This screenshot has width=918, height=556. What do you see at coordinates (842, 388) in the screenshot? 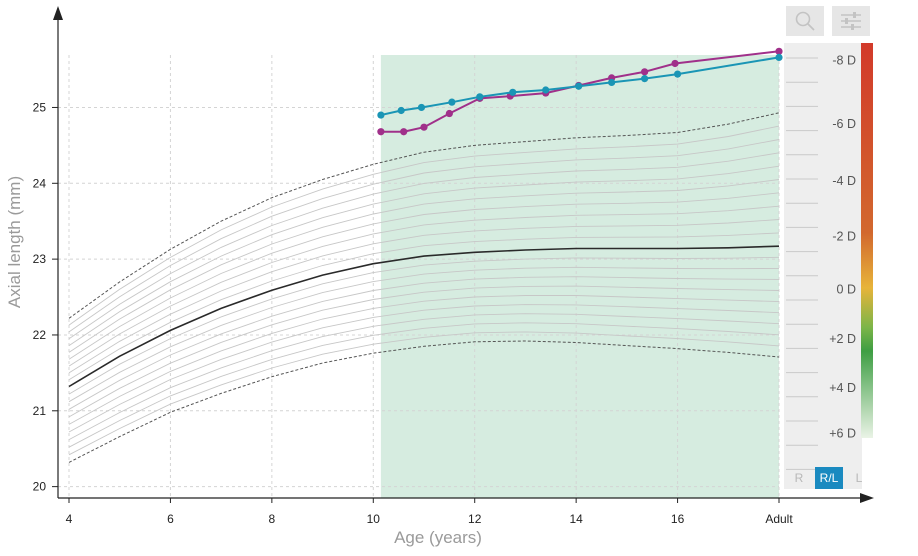
I see `diopter-label: +4 D` at bounding box center [842, 388].